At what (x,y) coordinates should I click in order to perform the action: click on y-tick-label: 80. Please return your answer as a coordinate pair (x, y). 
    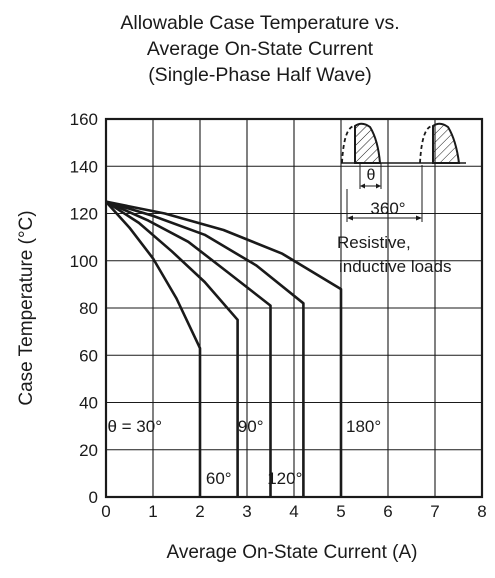
    Looking at the image, I should click on (88, 308).